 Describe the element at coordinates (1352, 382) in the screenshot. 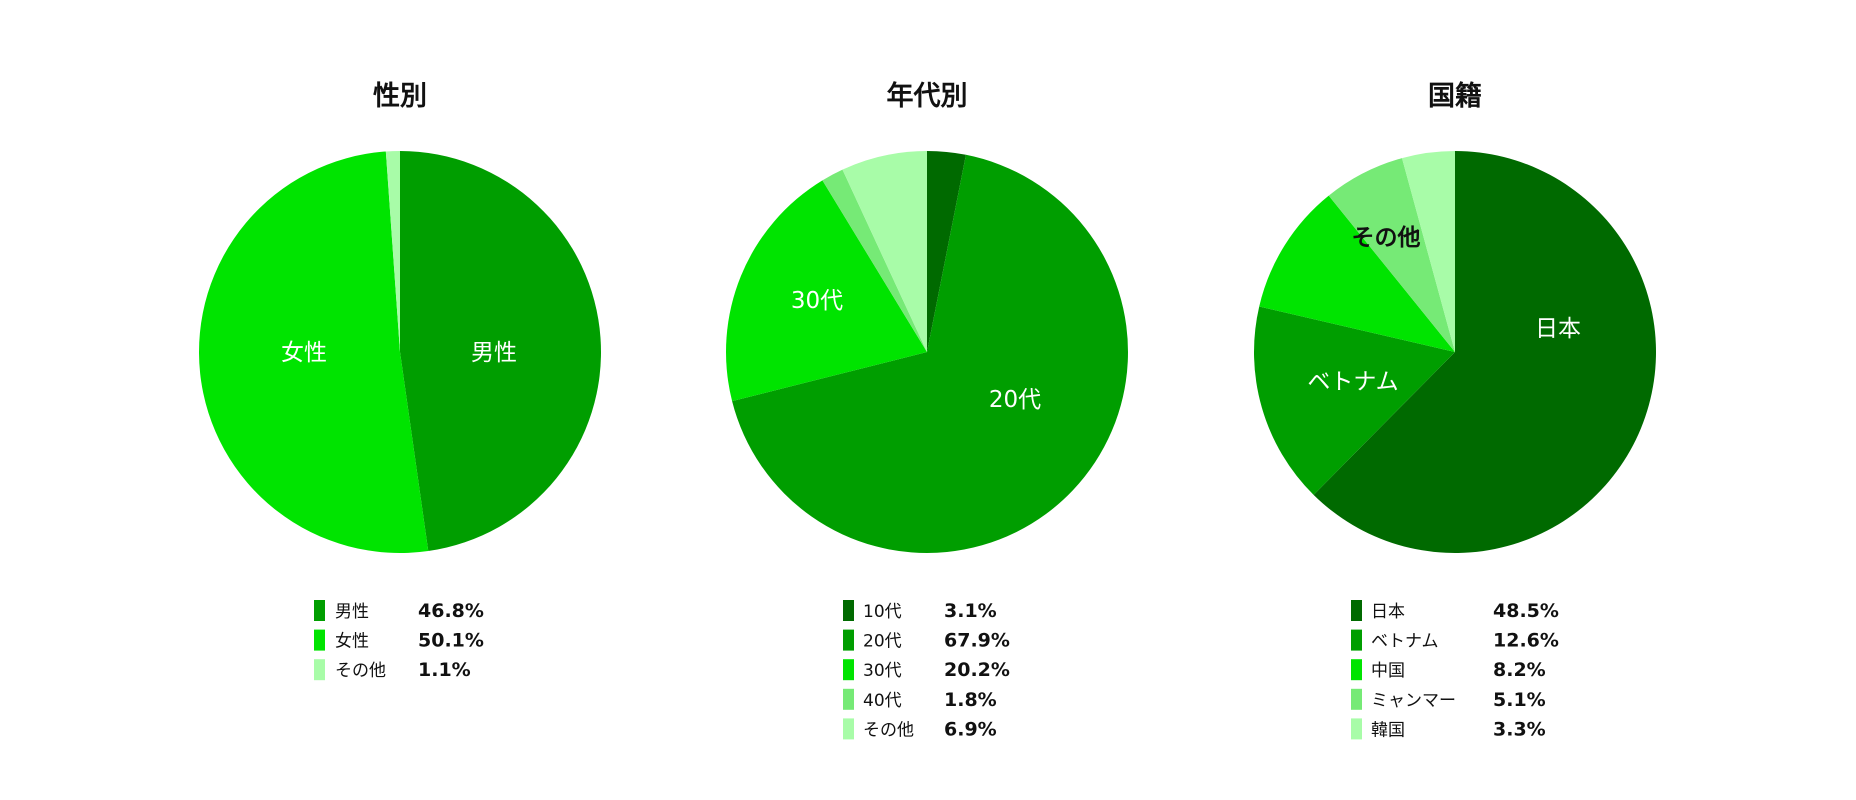

I see `slice-label: ベトナム` at that location.